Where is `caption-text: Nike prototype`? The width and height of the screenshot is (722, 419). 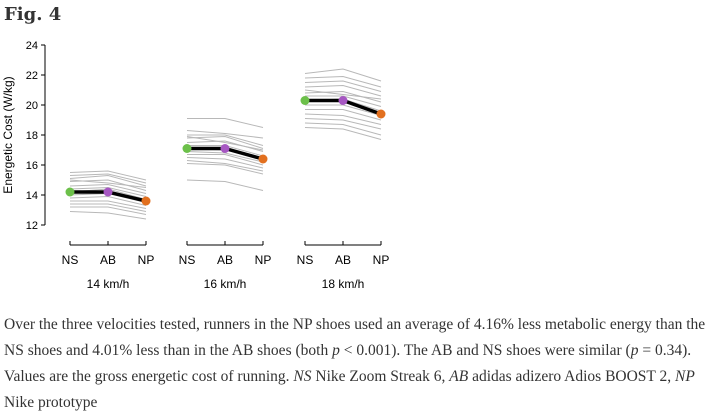
caption-text: Nike prototype is located at coordinates (51, 402).